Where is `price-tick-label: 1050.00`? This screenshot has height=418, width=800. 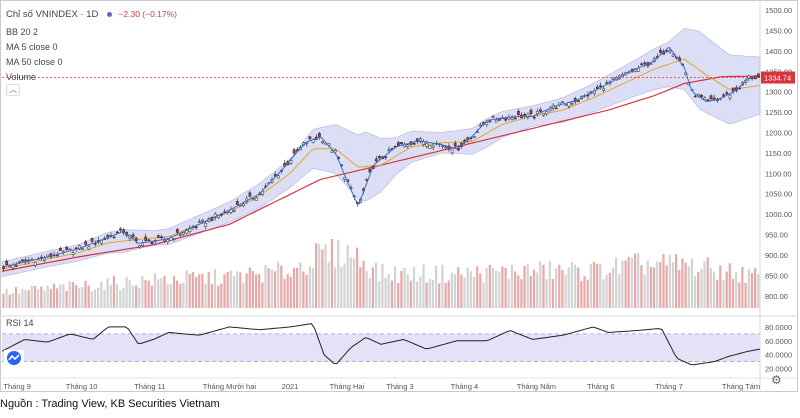 price-tick-label: 1050.00 is located at coordinates (778, 194).